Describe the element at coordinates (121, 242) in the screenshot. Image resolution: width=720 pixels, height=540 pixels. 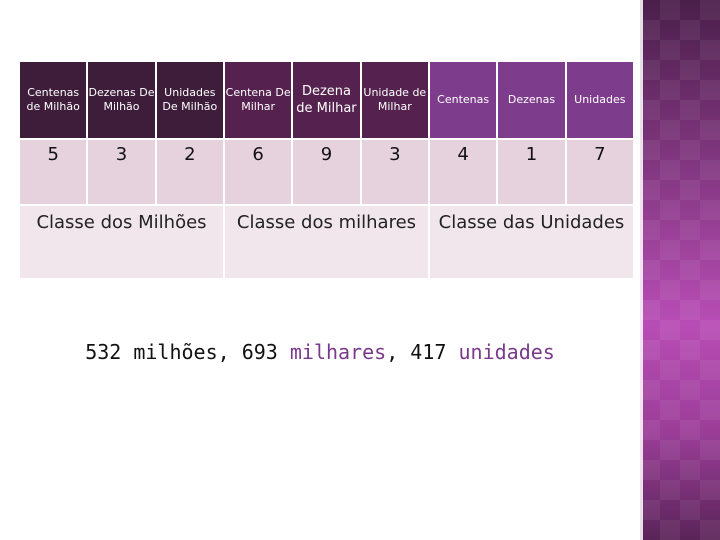
I see `class-millions: Classe dos Milhões` at that location.